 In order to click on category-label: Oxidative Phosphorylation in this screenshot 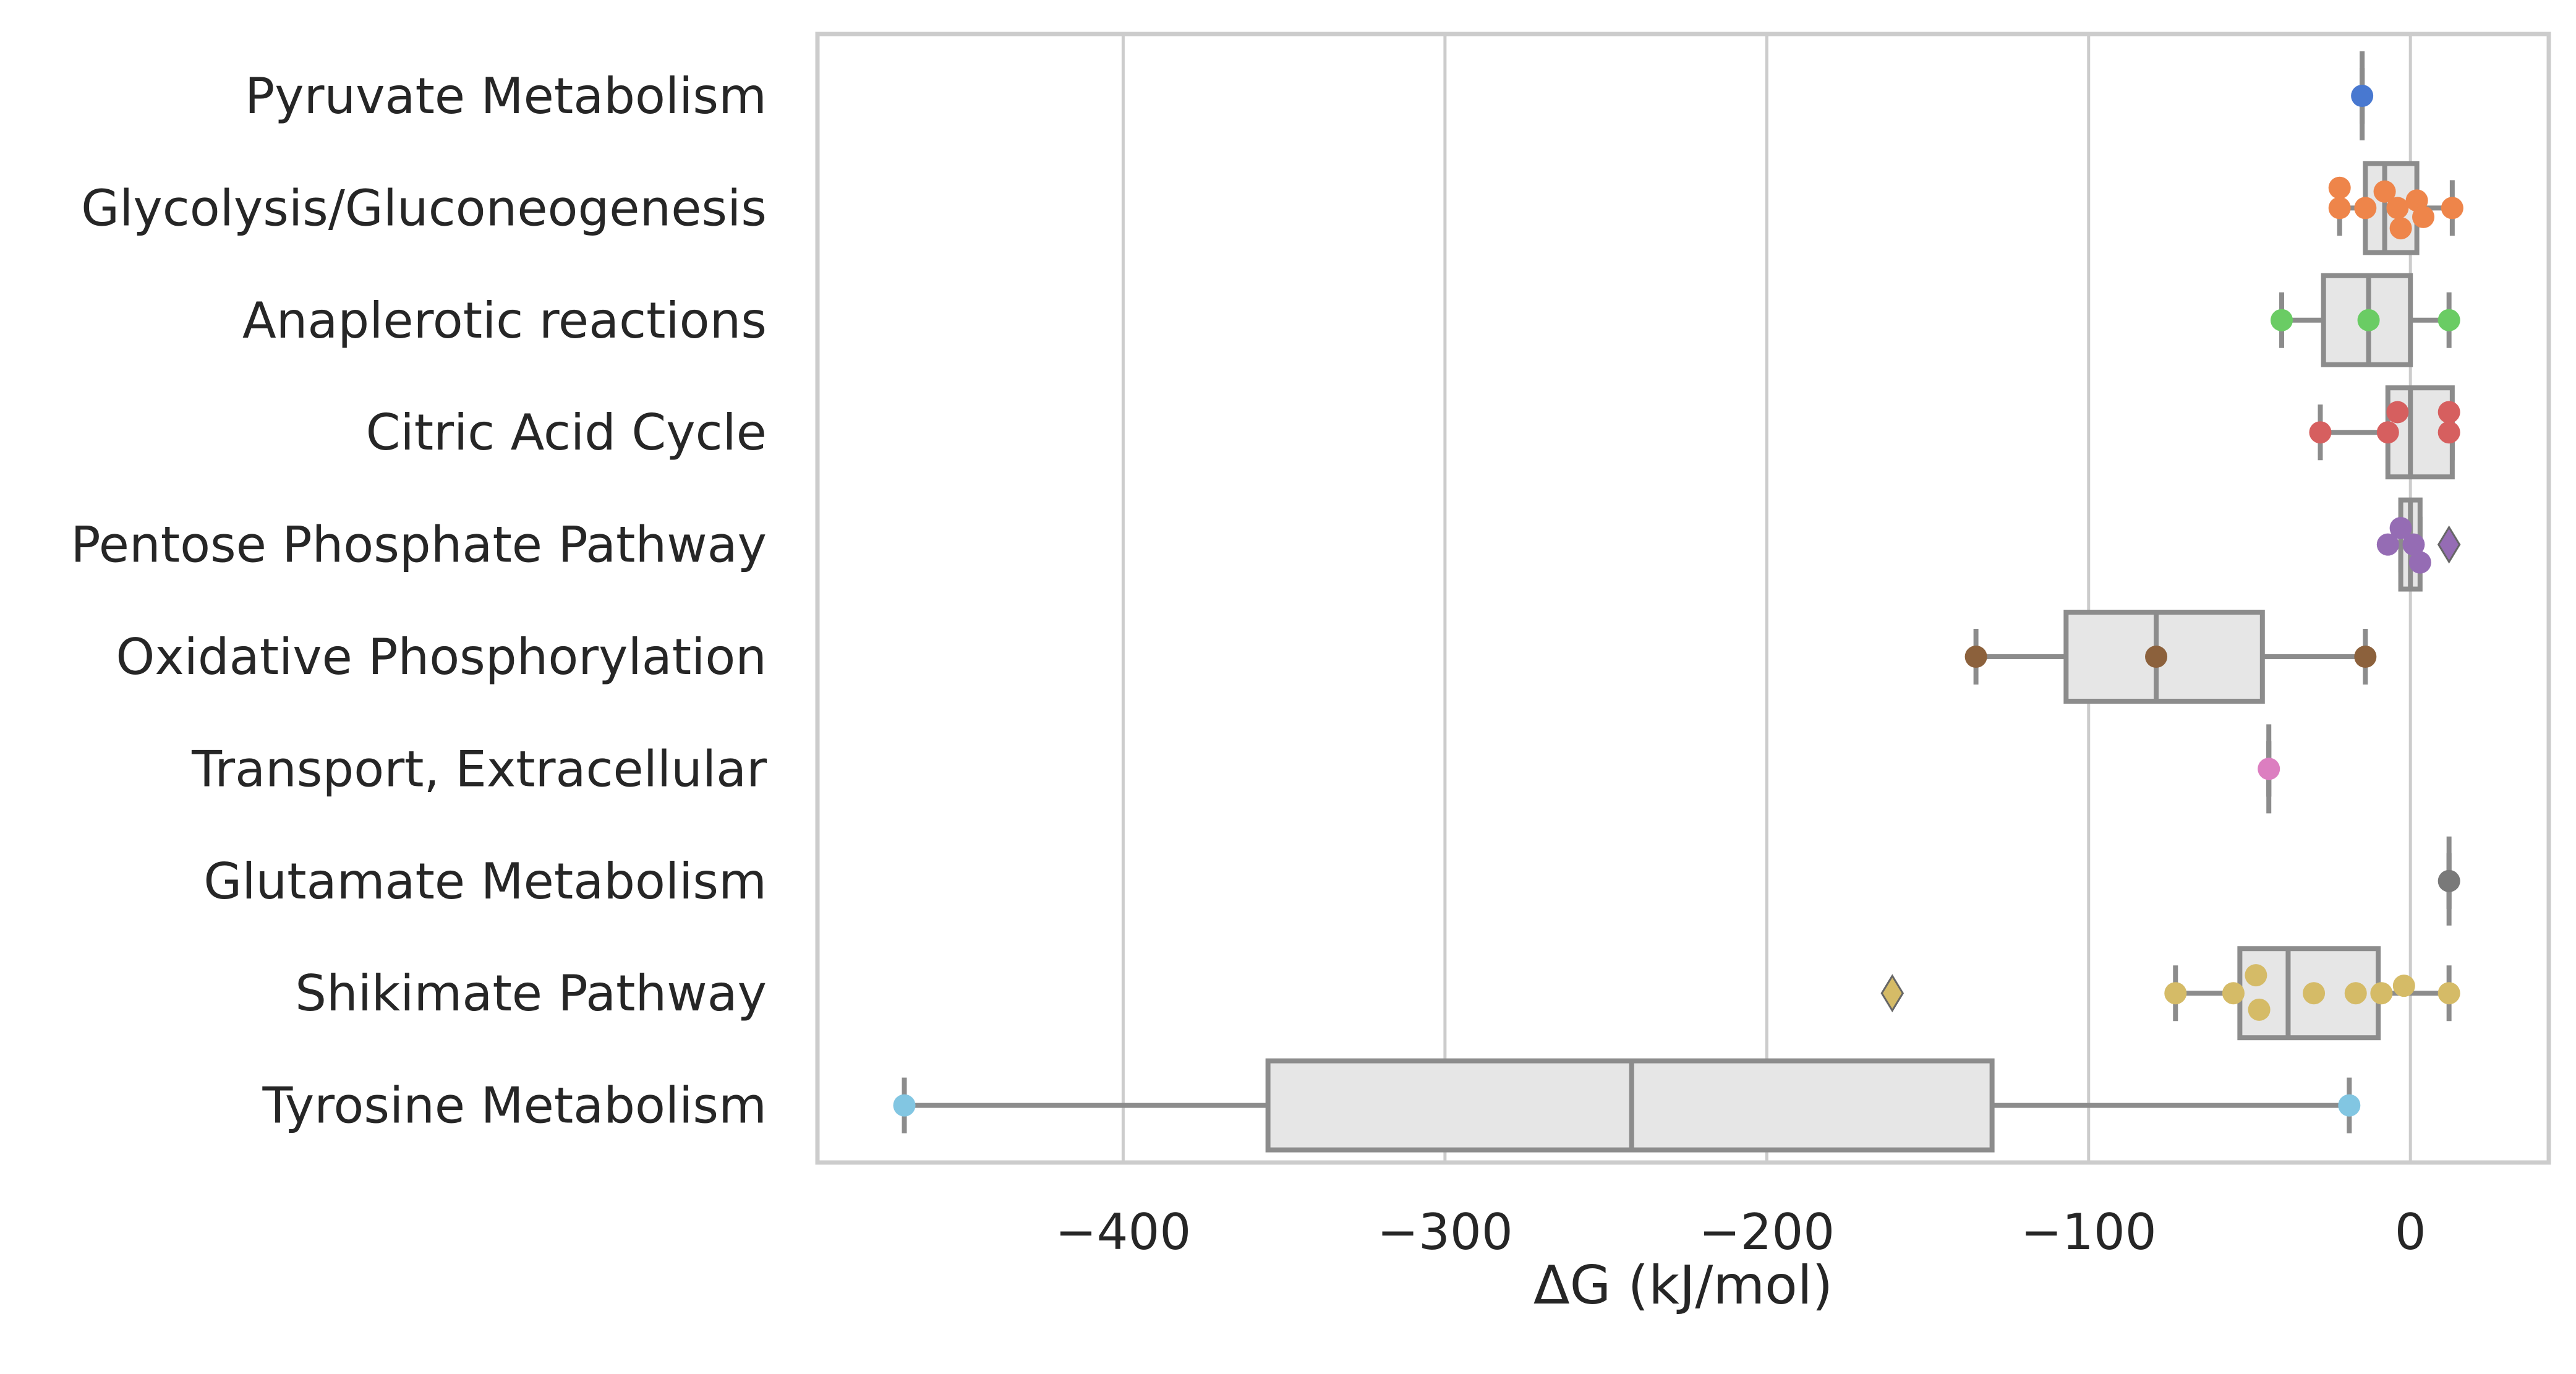, I will do `click(441, 657)`.